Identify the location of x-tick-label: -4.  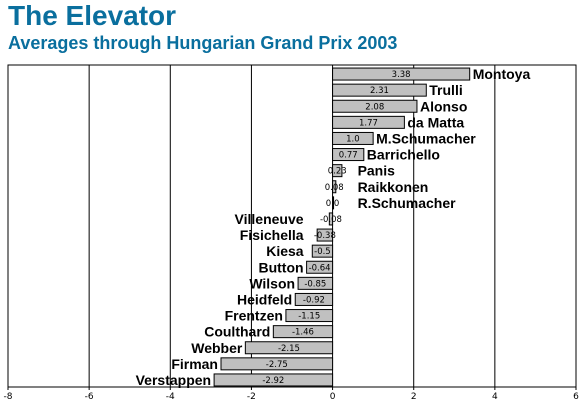
(170, 396).